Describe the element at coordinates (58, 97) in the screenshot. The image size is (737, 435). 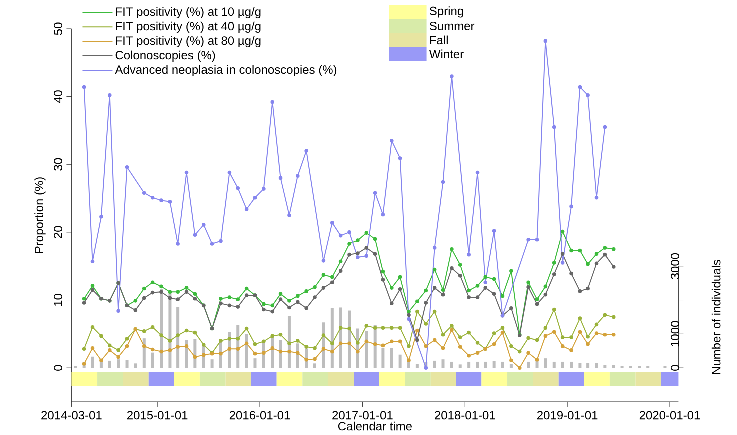
I see `y-tick-label: 40` at that location.